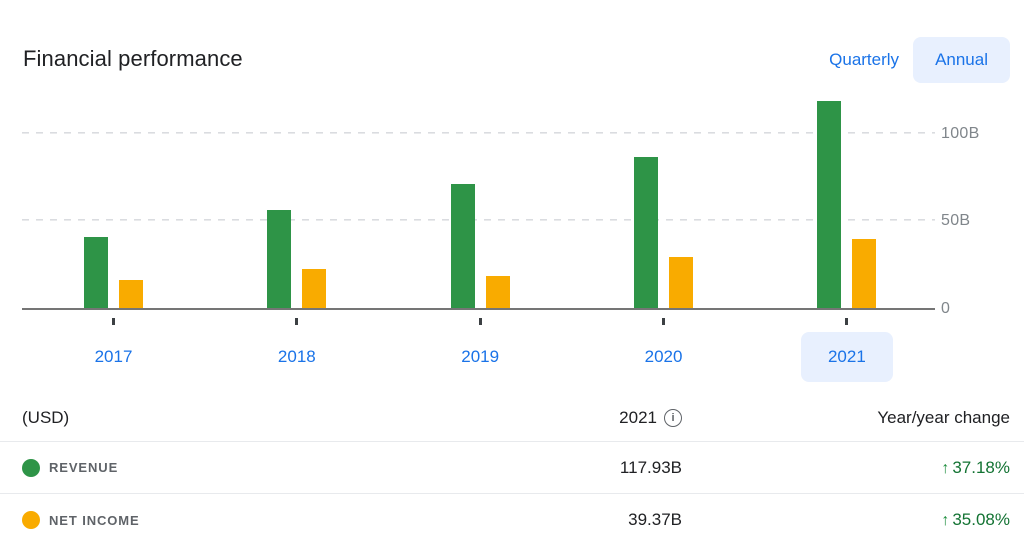  Describe the element at coordinates (912, 60) in the screenshot. I see `range-toggle: Quarterly Annual` at that location.